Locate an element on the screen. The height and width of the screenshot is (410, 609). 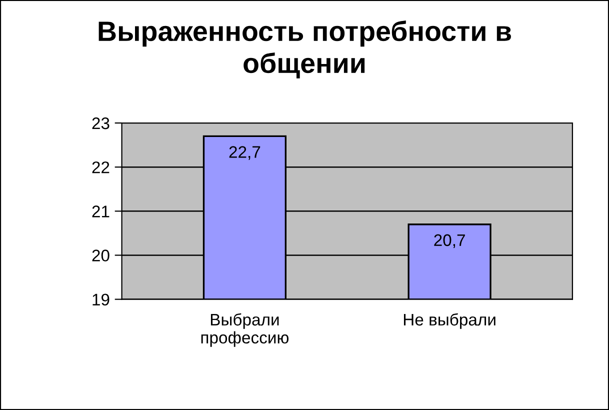
chart-title: Выраженность потребности в общении is located at coordinates (304, 49).